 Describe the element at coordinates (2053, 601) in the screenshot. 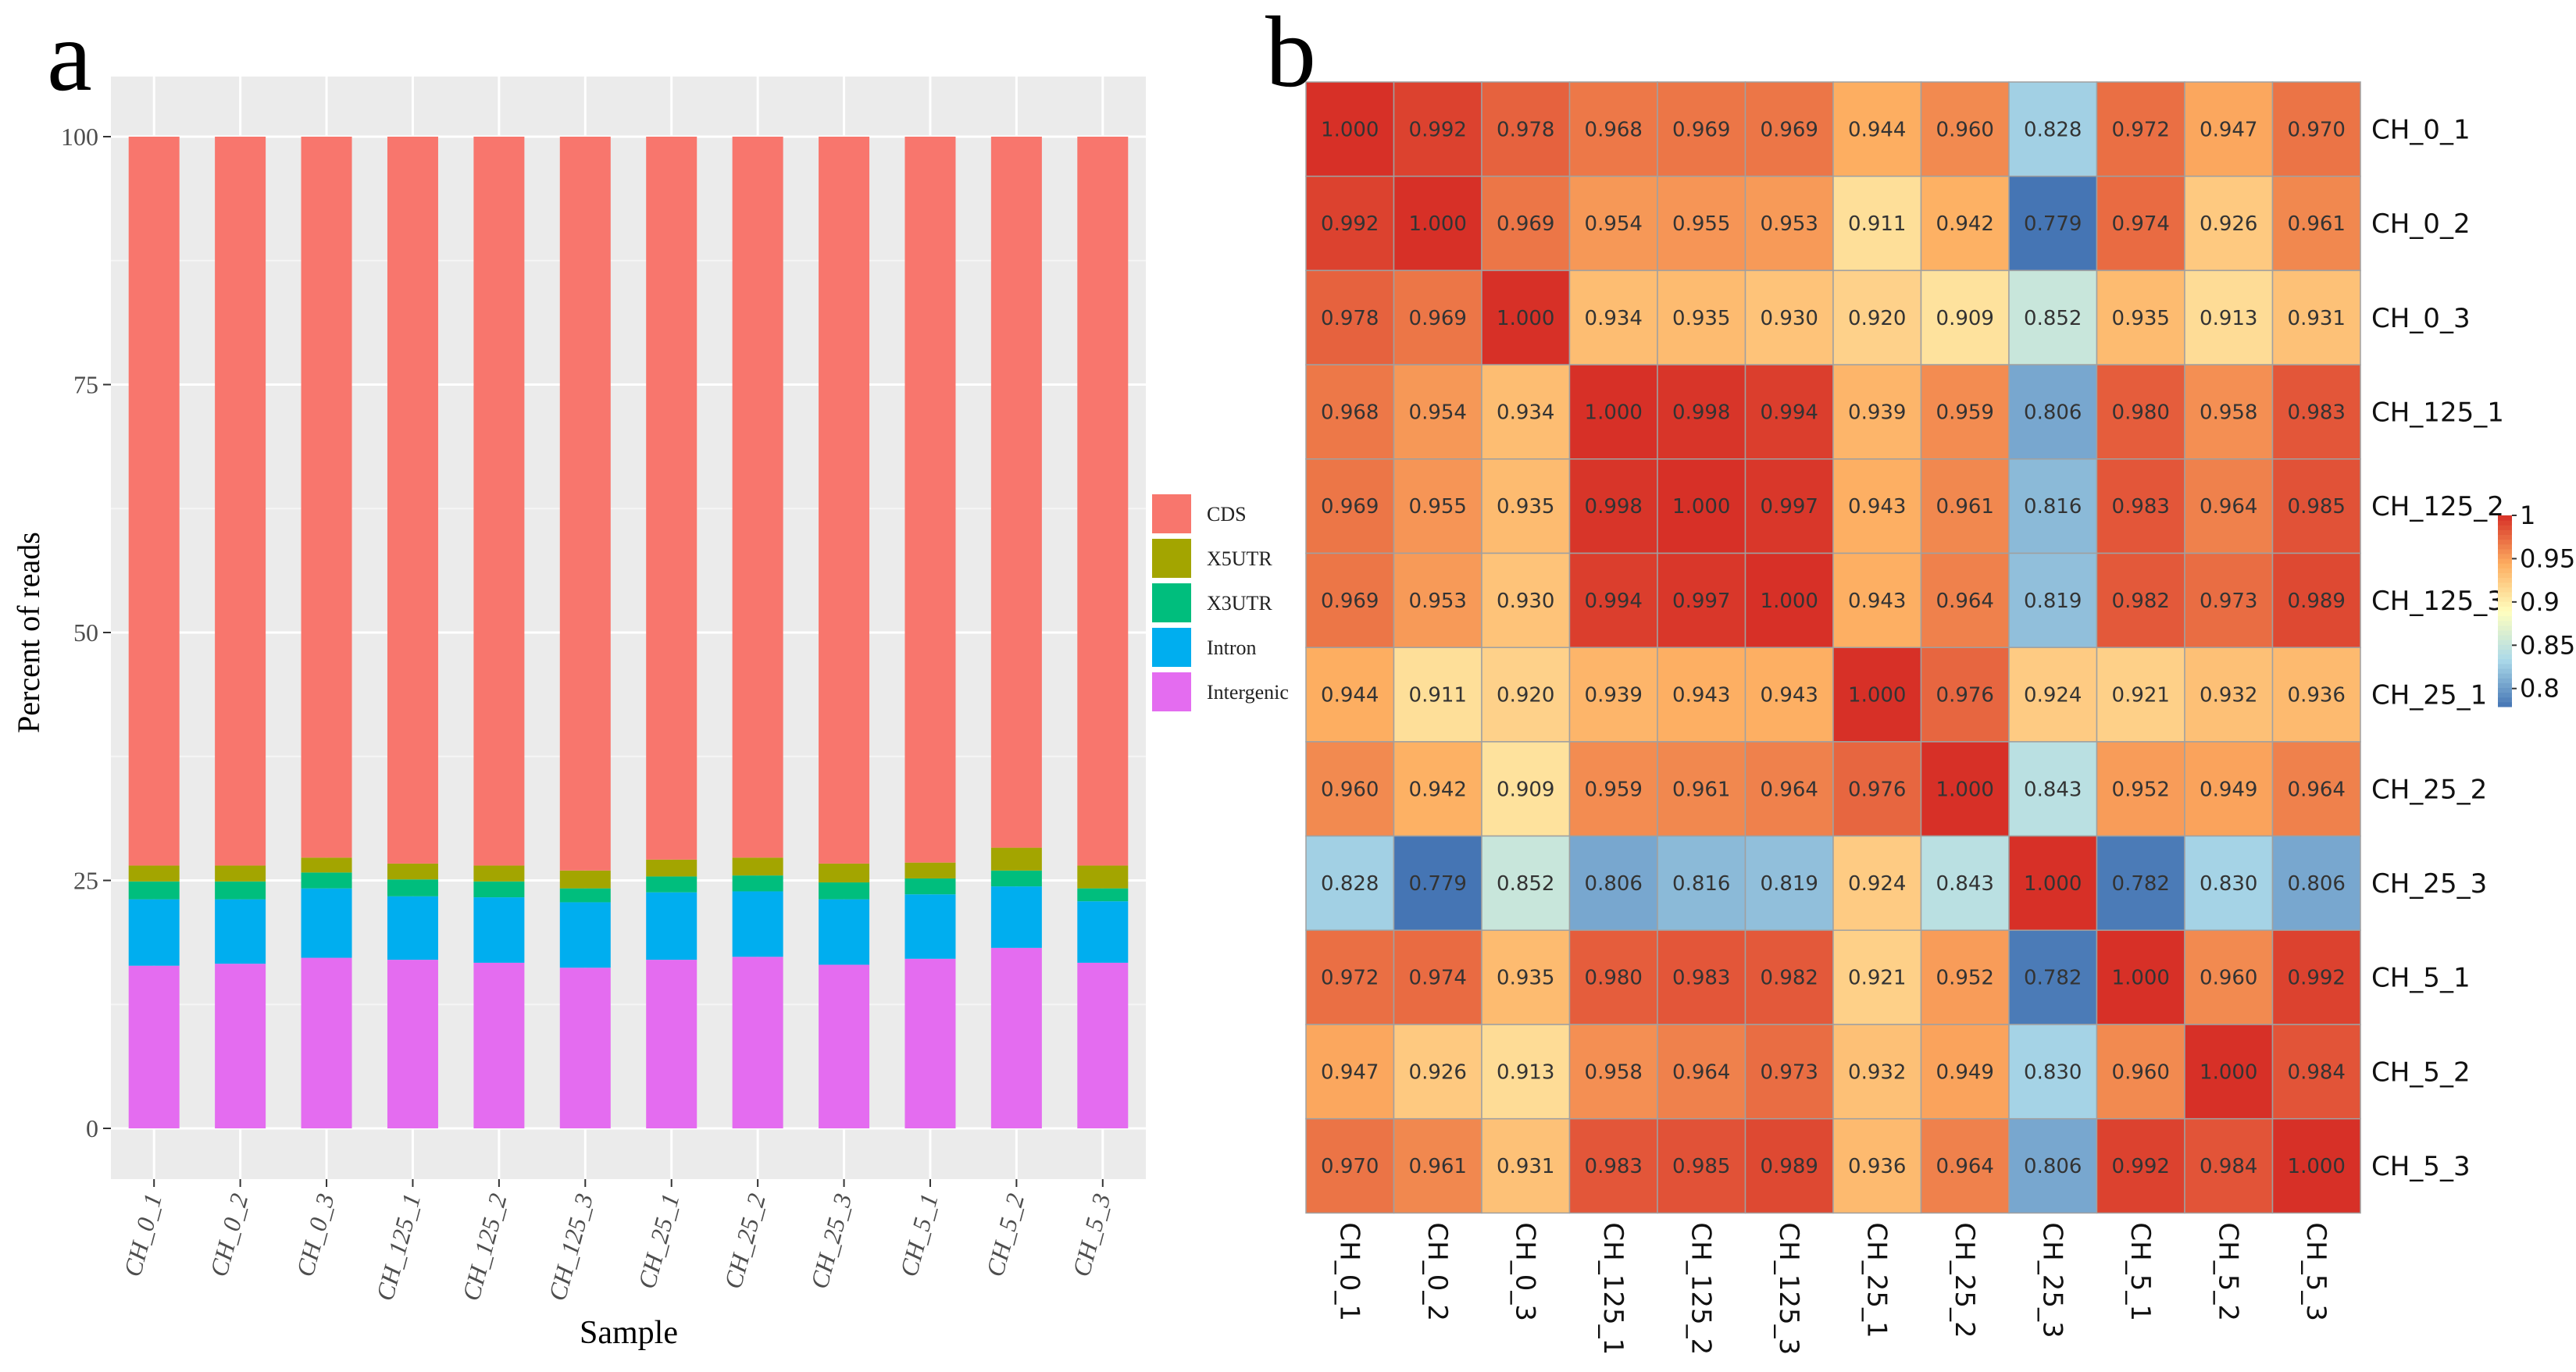

I see `cell-value: 0.819` at that location.